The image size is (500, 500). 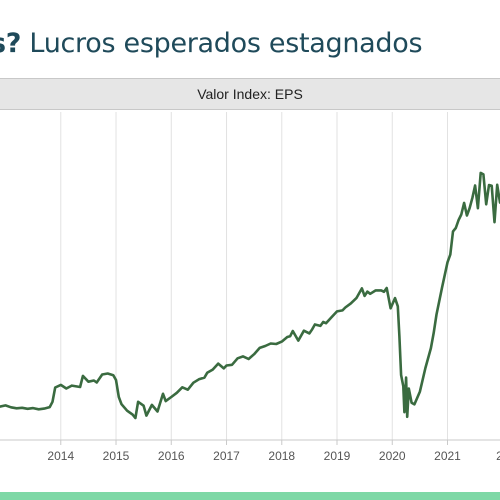 What do you see at coordinates (116, 456) in the screenshot?
I see `x-tick-label: 2015` at bounding box center [116, 456].